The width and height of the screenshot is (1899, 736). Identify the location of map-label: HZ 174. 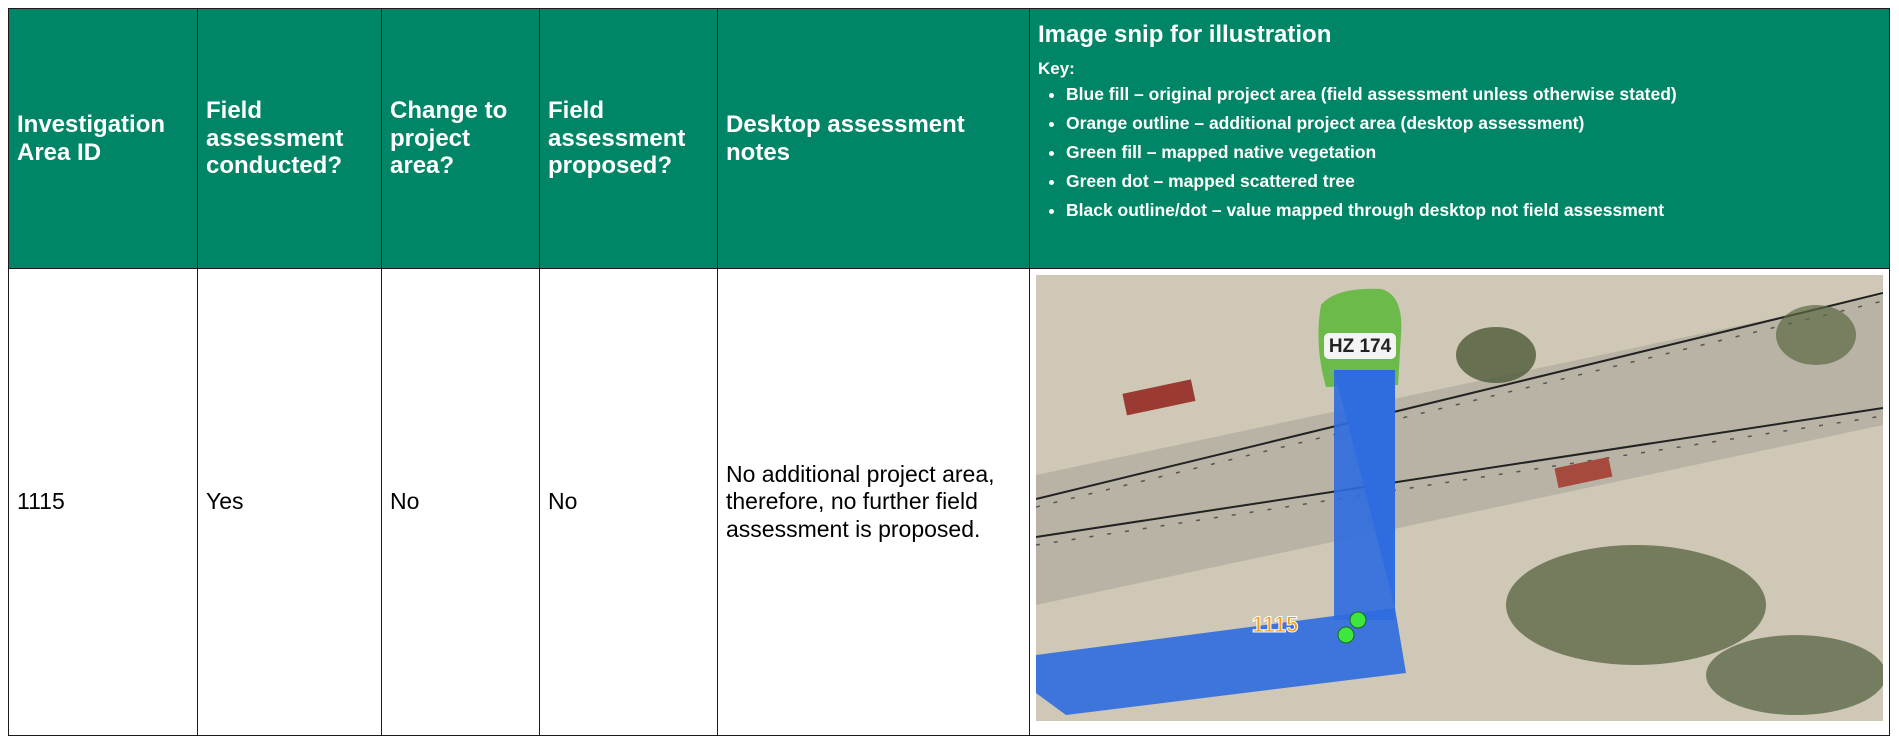
(1360, 346).